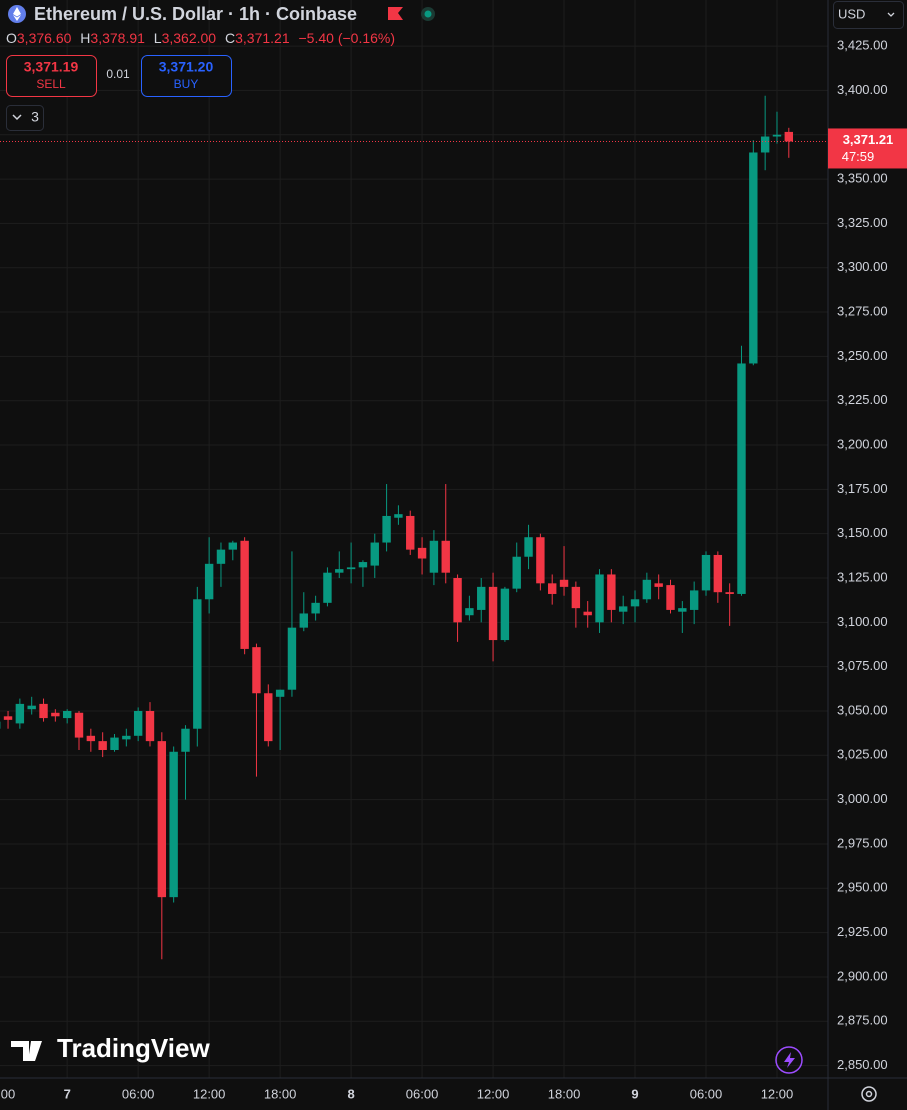  Describe the element at coordinates (230, 38) in the screenshot. I see `c-label: C` at that location.